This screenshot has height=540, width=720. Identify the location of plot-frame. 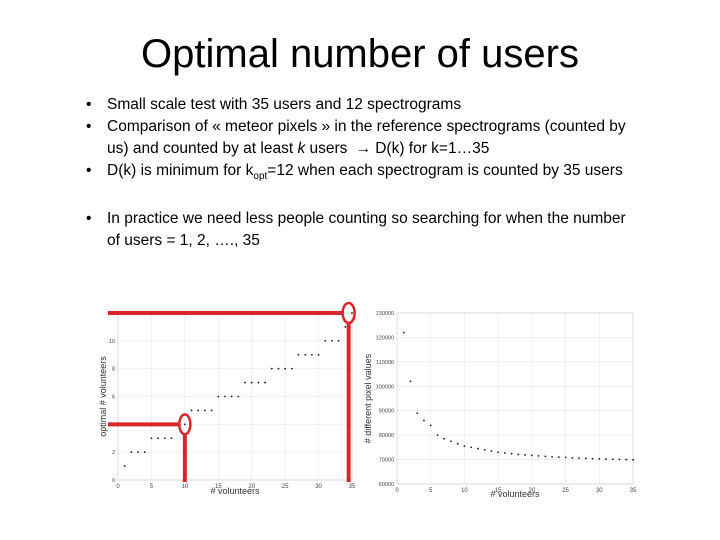
(515, 398).